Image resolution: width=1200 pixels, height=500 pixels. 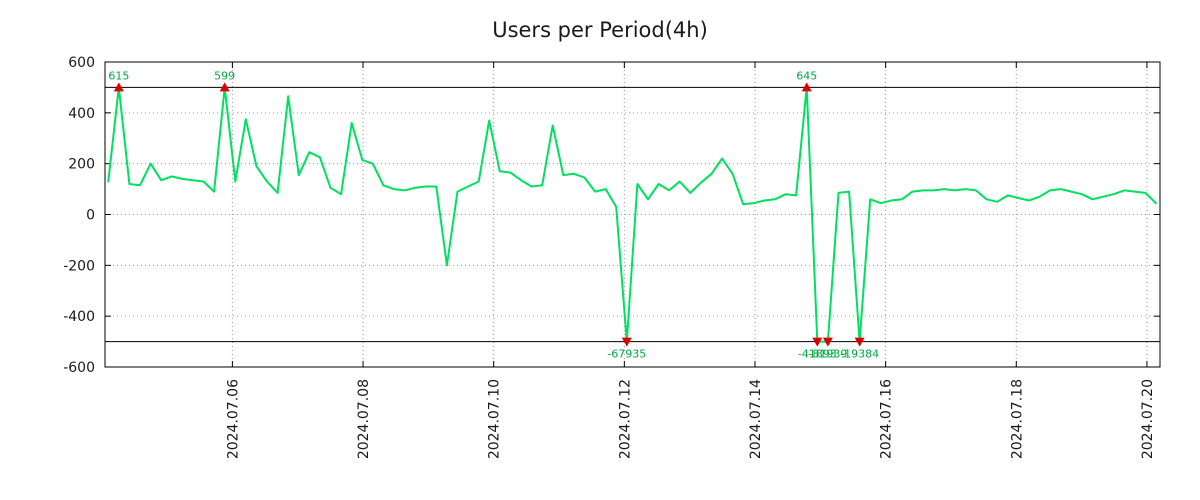 What do you see at coordinates (1017, 419) in the screenshot?
I see `x-tick-label: 2024.07.18` at bounding box center [1017, 419].